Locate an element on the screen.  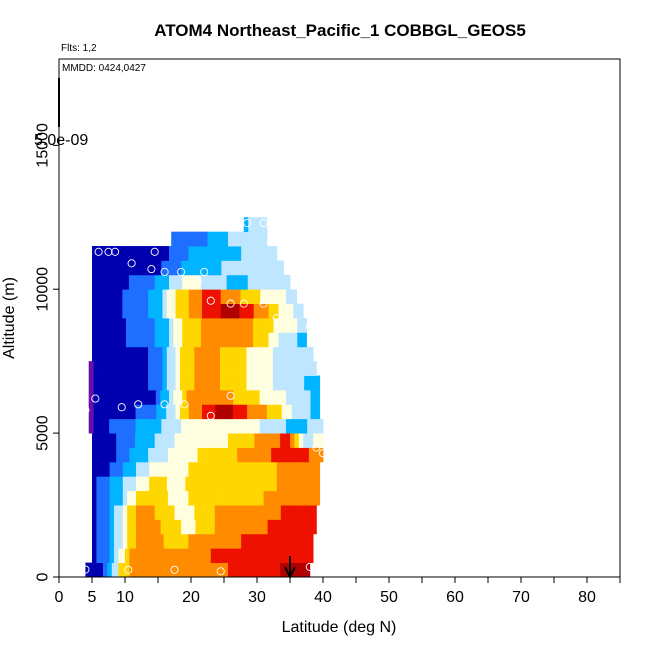
dates-note: MMDD: 0424,0427 is located at coordinates (104, 68).